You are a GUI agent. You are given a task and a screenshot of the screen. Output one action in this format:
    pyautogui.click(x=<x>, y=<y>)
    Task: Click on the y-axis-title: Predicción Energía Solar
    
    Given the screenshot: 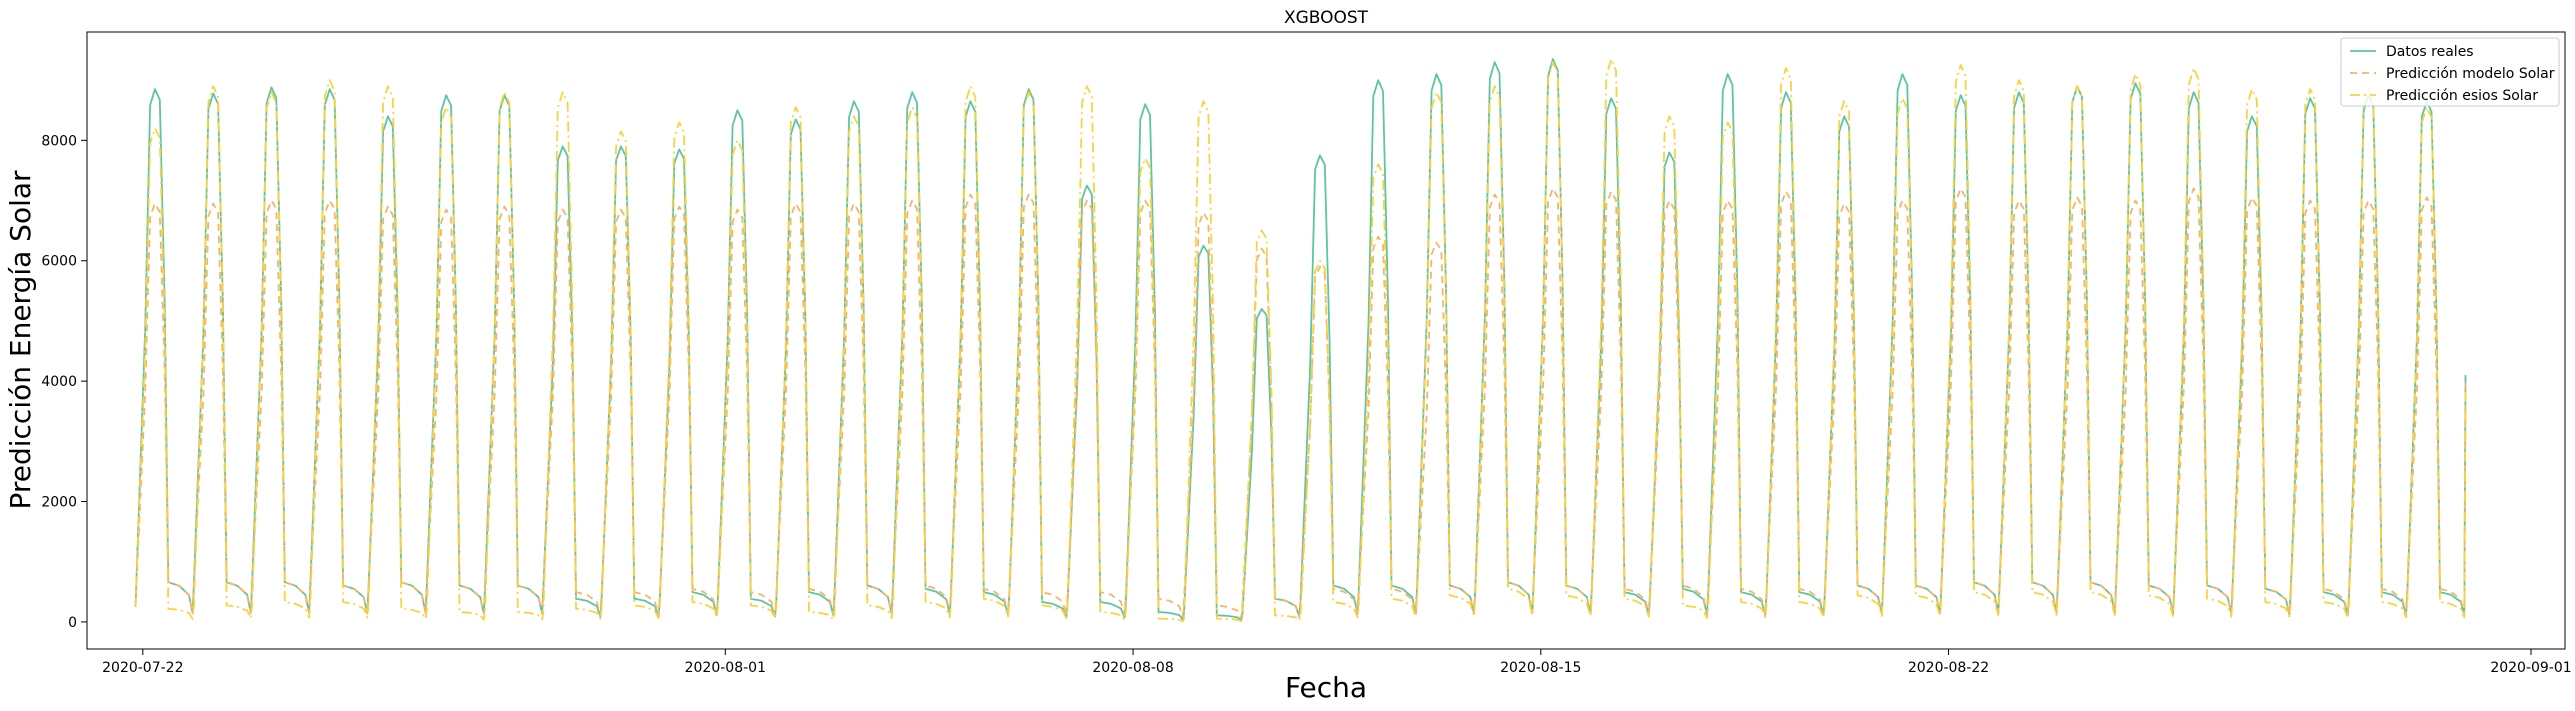 What is the action you would take?
    pyautogui.click(x=20, y=340)
    